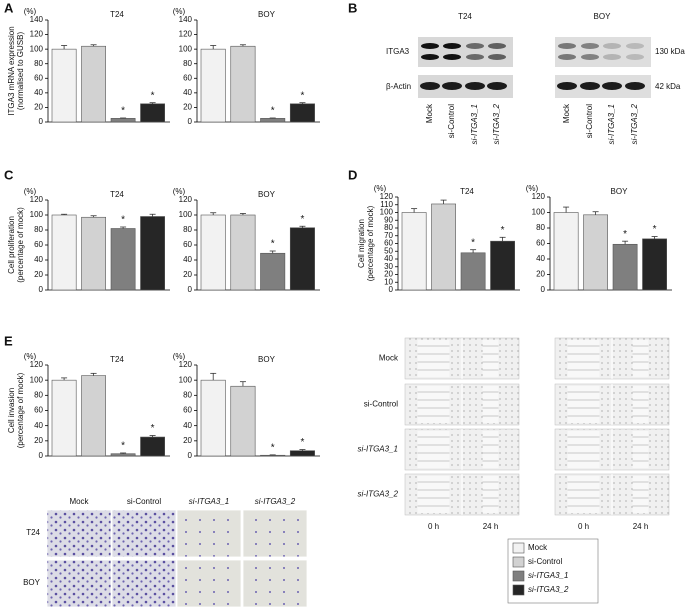 Image resolution: width=685 pixels, height=616 pixels. What do you see at coordinates (79, 501) in the screenshot?
I see `invasion-column-label: Mock` at bounding box center [79, 501].